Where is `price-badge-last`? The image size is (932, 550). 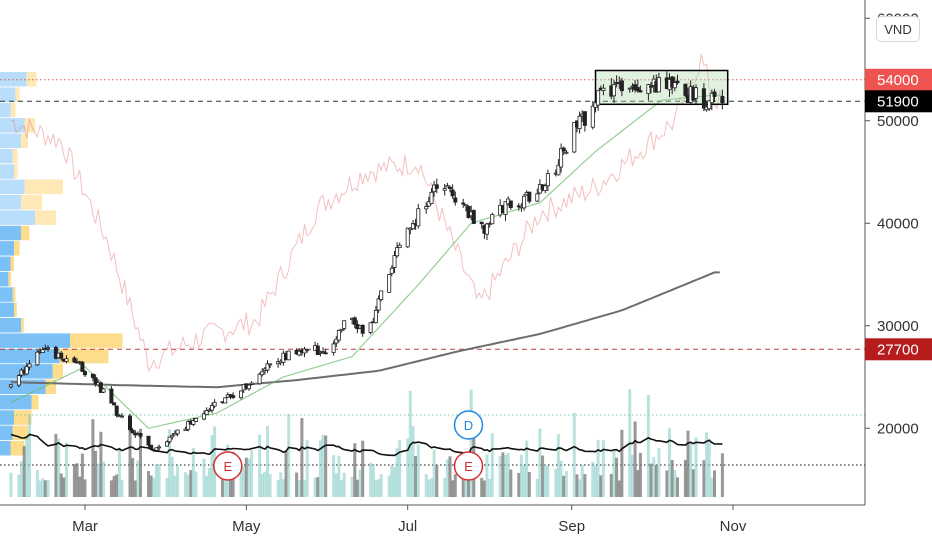 price-badge-last is located at coordinates (898, 101).